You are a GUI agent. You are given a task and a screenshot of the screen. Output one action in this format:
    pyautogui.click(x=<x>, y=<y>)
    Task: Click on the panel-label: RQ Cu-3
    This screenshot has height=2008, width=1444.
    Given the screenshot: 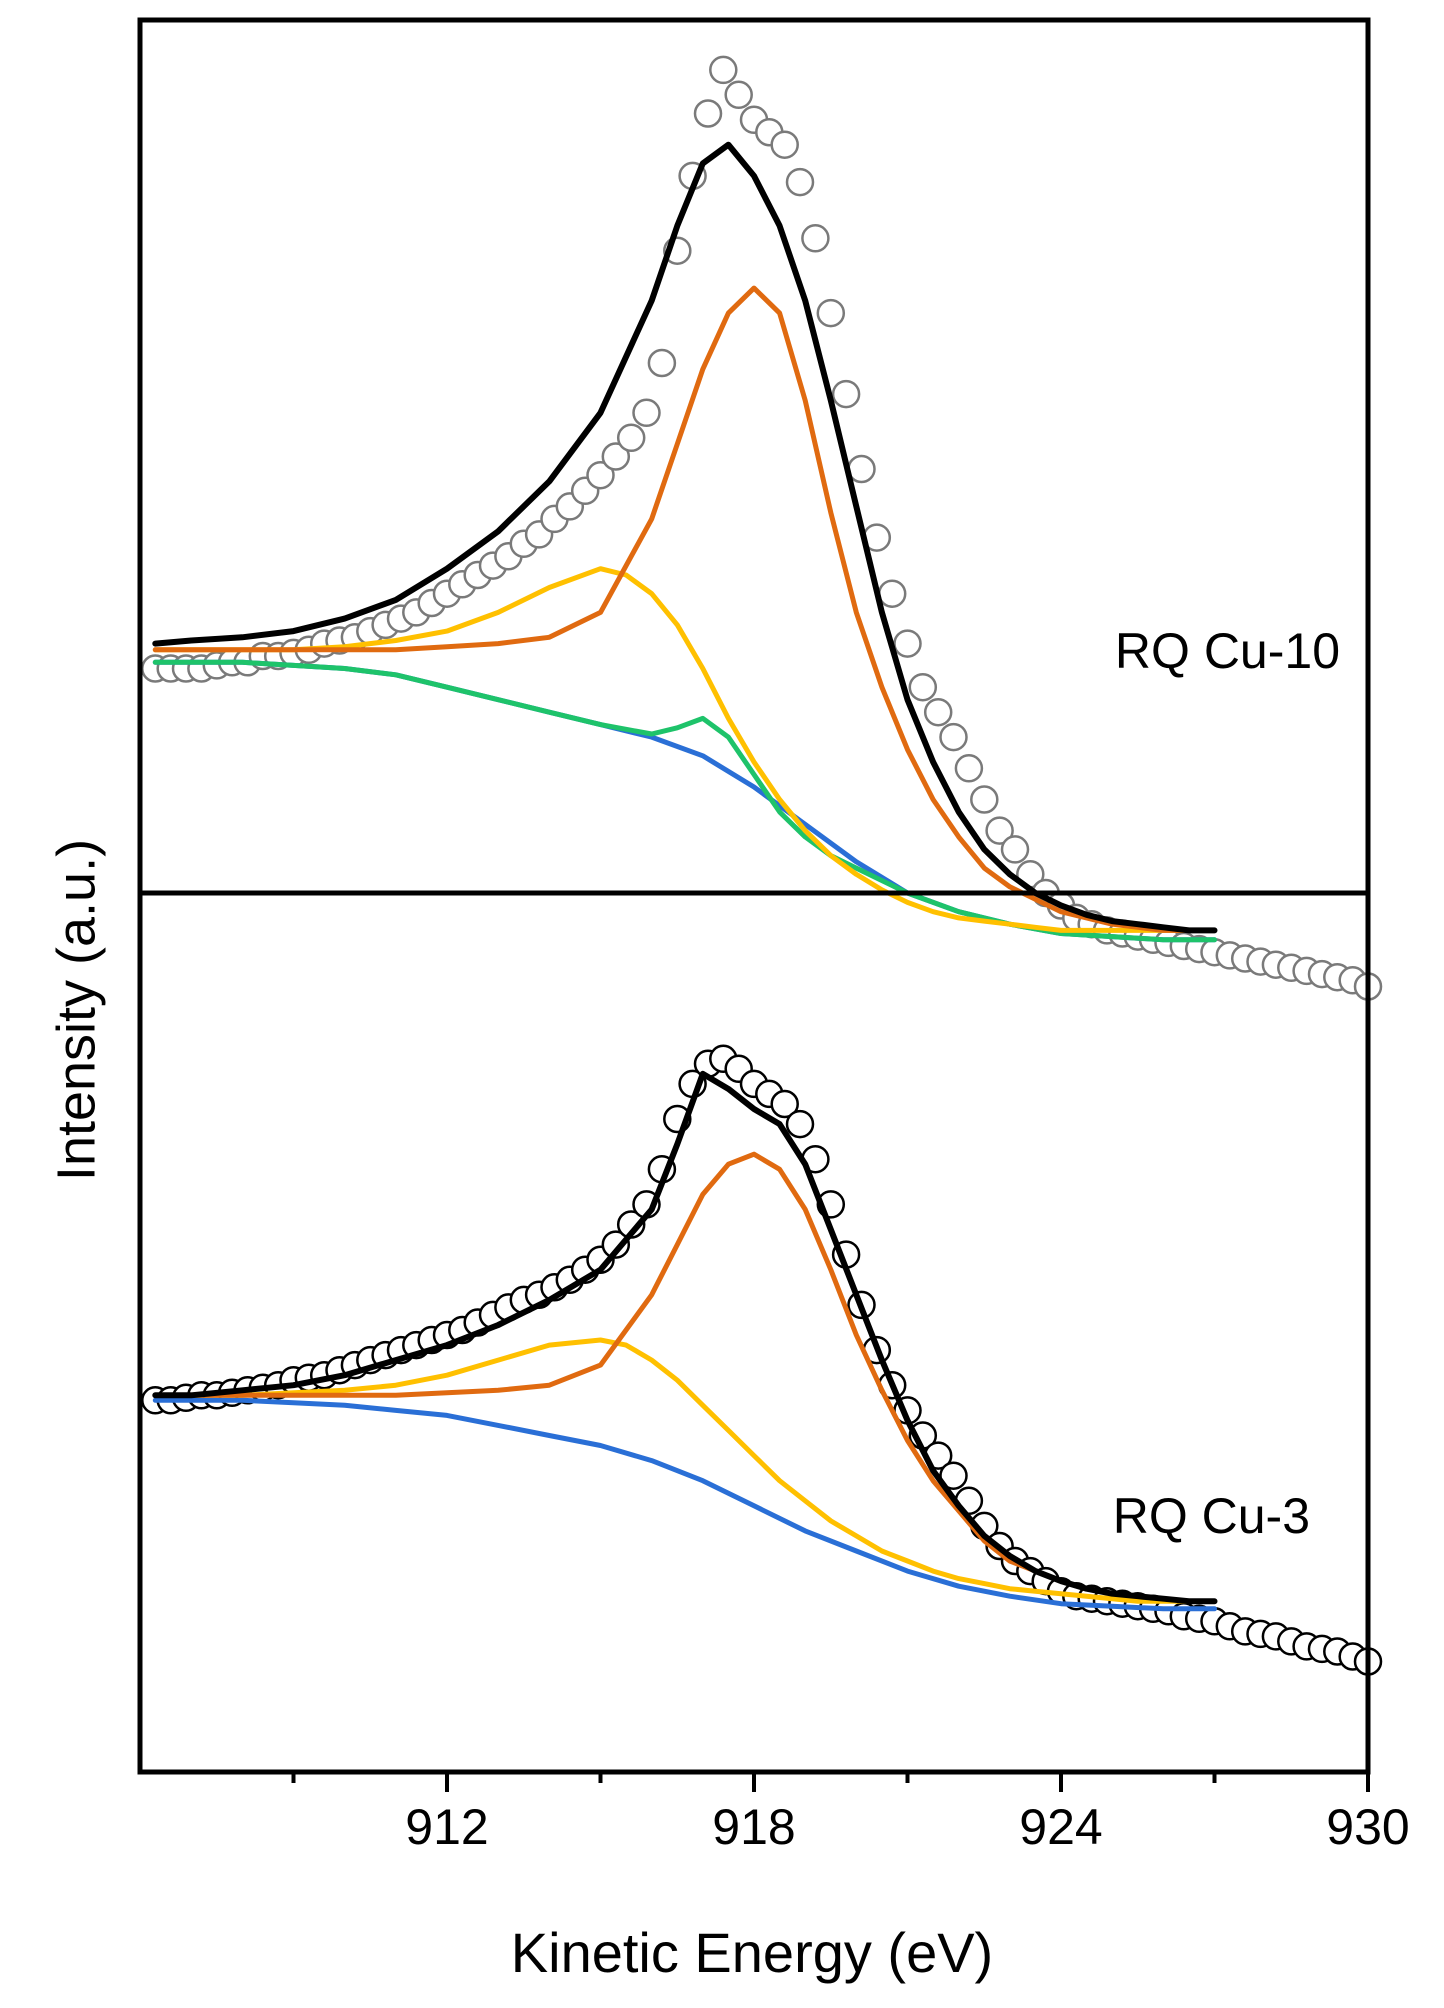 What is the action you would take?
    pyautogui.click(x=1211, y=1516)
    